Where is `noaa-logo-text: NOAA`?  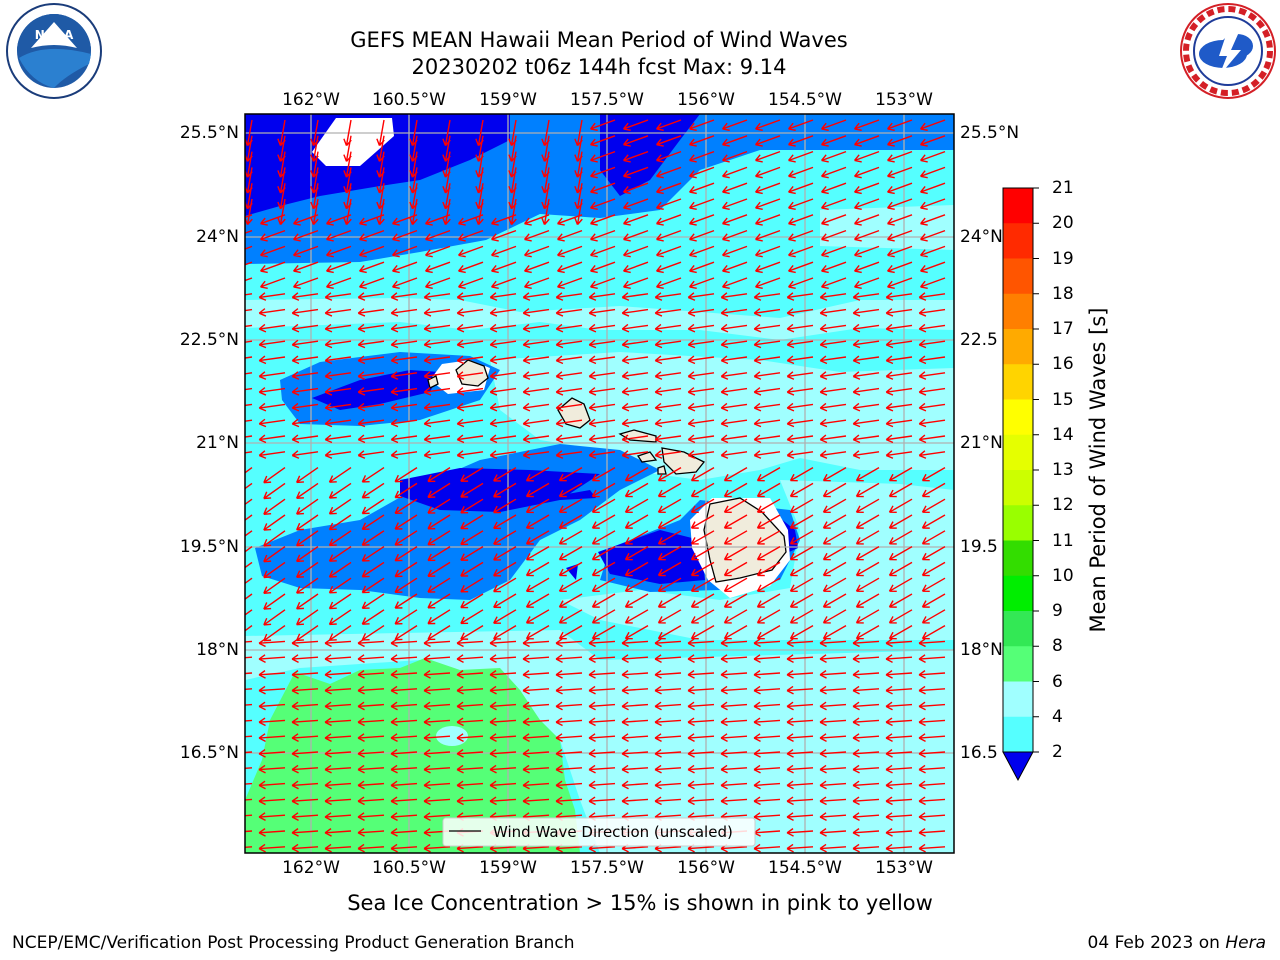 noaa-logo-text: NOAA is located at coordinates (54, 35).